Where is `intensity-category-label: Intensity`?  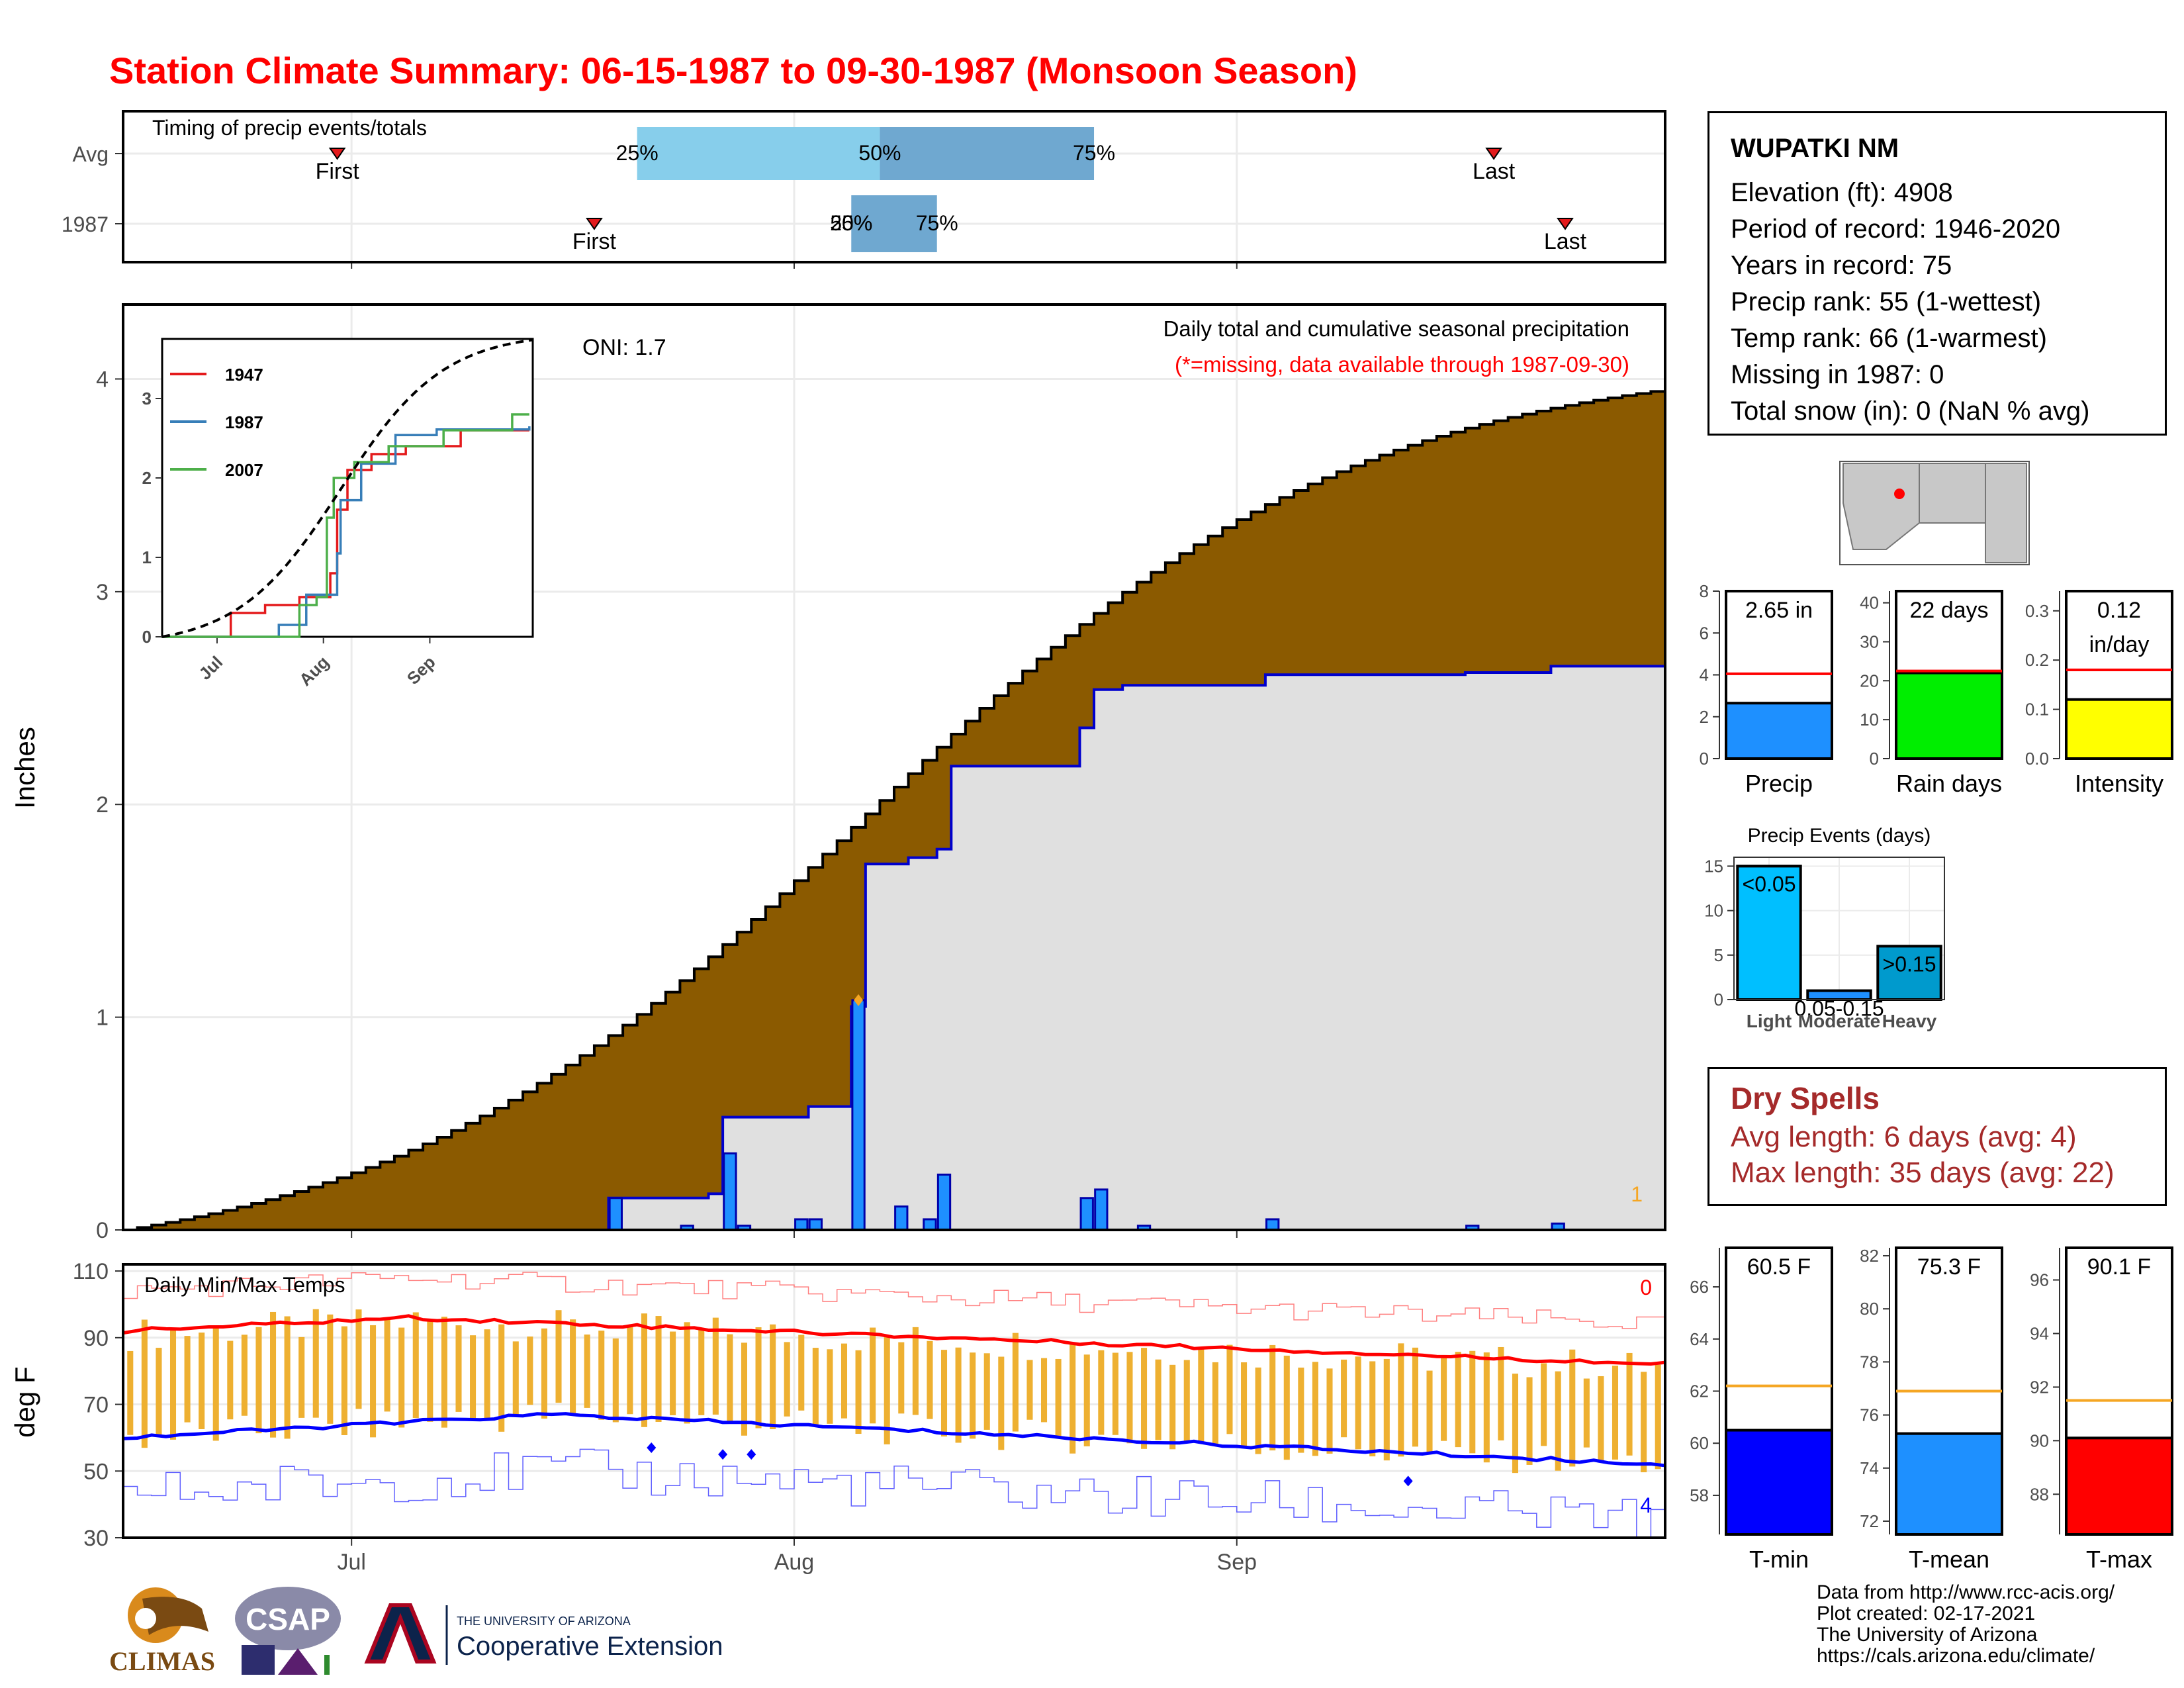 intensity-category-label: Intensity is located at coordinates (2119, 783).